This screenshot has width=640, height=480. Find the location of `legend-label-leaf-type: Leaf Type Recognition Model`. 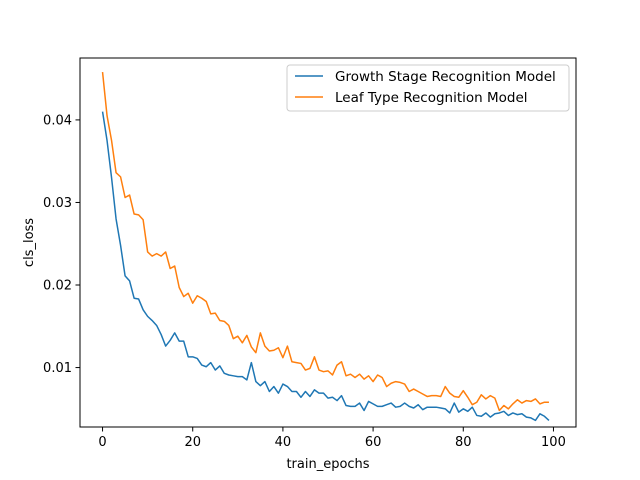

legend-label-leaf-type: Leaf Type Recognition Model is located at coordinates (431, 98).